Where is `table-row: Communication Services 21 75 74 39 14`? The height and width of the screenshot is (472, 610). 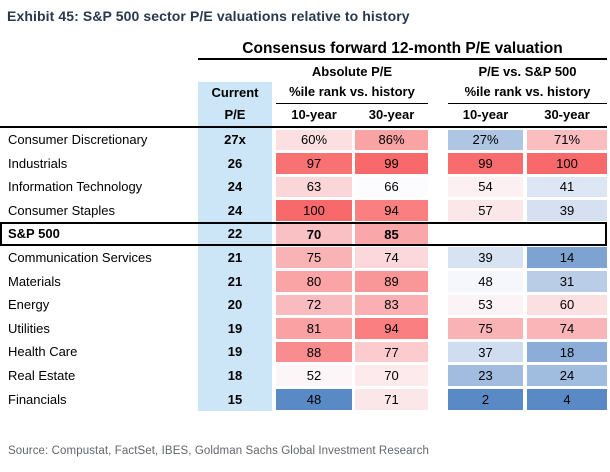 table-row: Communication Services 21 75 74 39 14 is located at coordinates (303, 257).